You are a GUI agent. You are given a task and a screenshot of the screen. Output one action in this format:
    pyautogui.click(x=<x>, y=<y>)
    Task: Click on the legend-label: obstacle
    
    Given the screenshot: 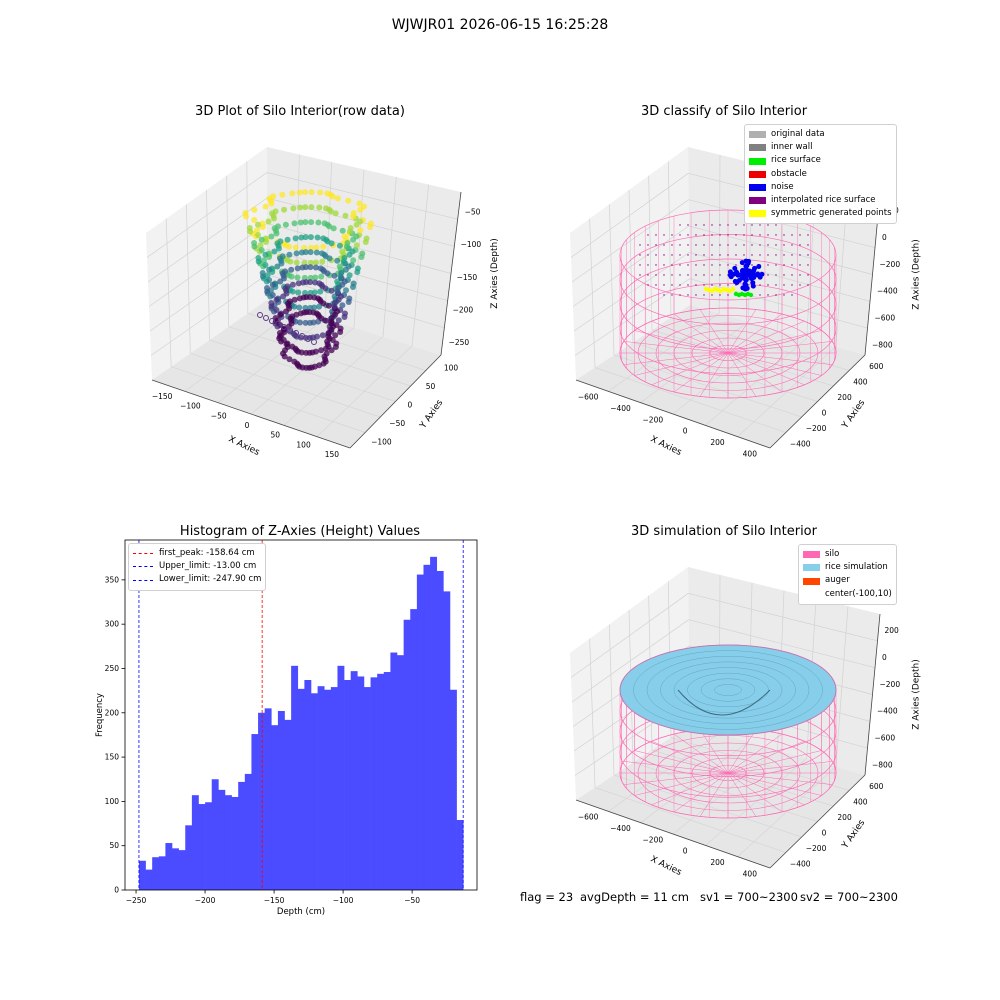 What is the action you would take?
    pyautogui.click(x=789, y=173)
    